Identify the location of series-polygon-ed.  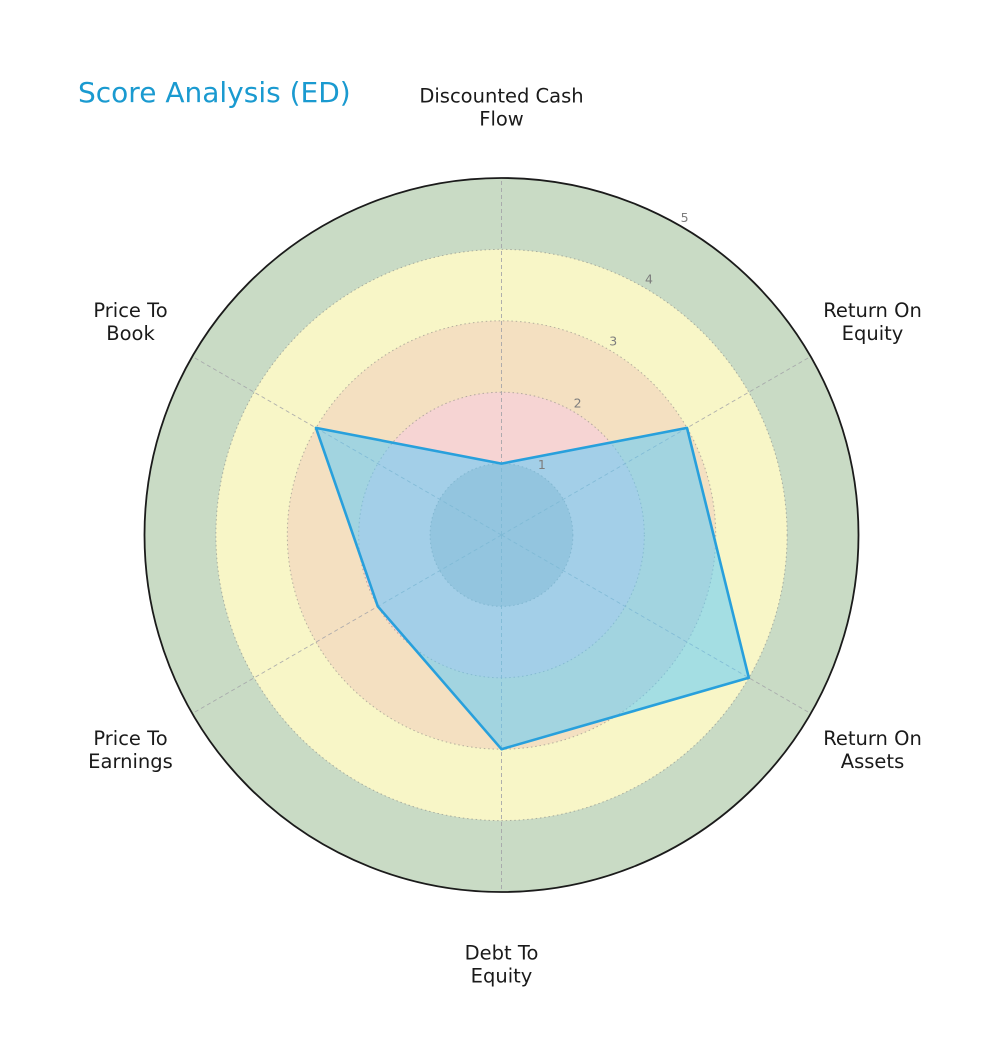
(532, 588).